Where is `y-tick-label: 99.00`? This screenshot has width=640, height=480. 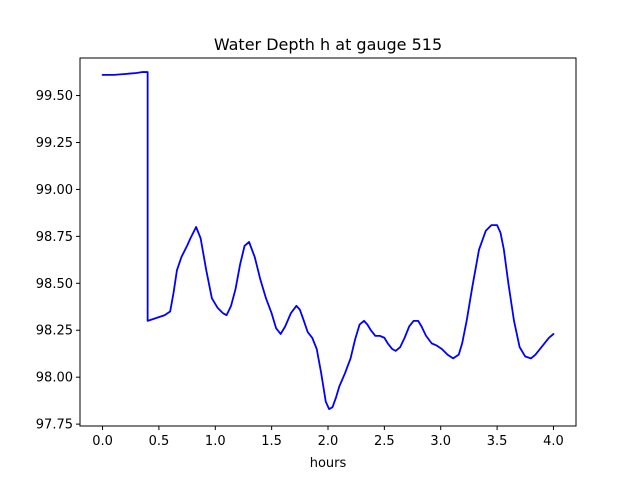 y-tick-label: 99.00 is located at coordinates (54, 190).